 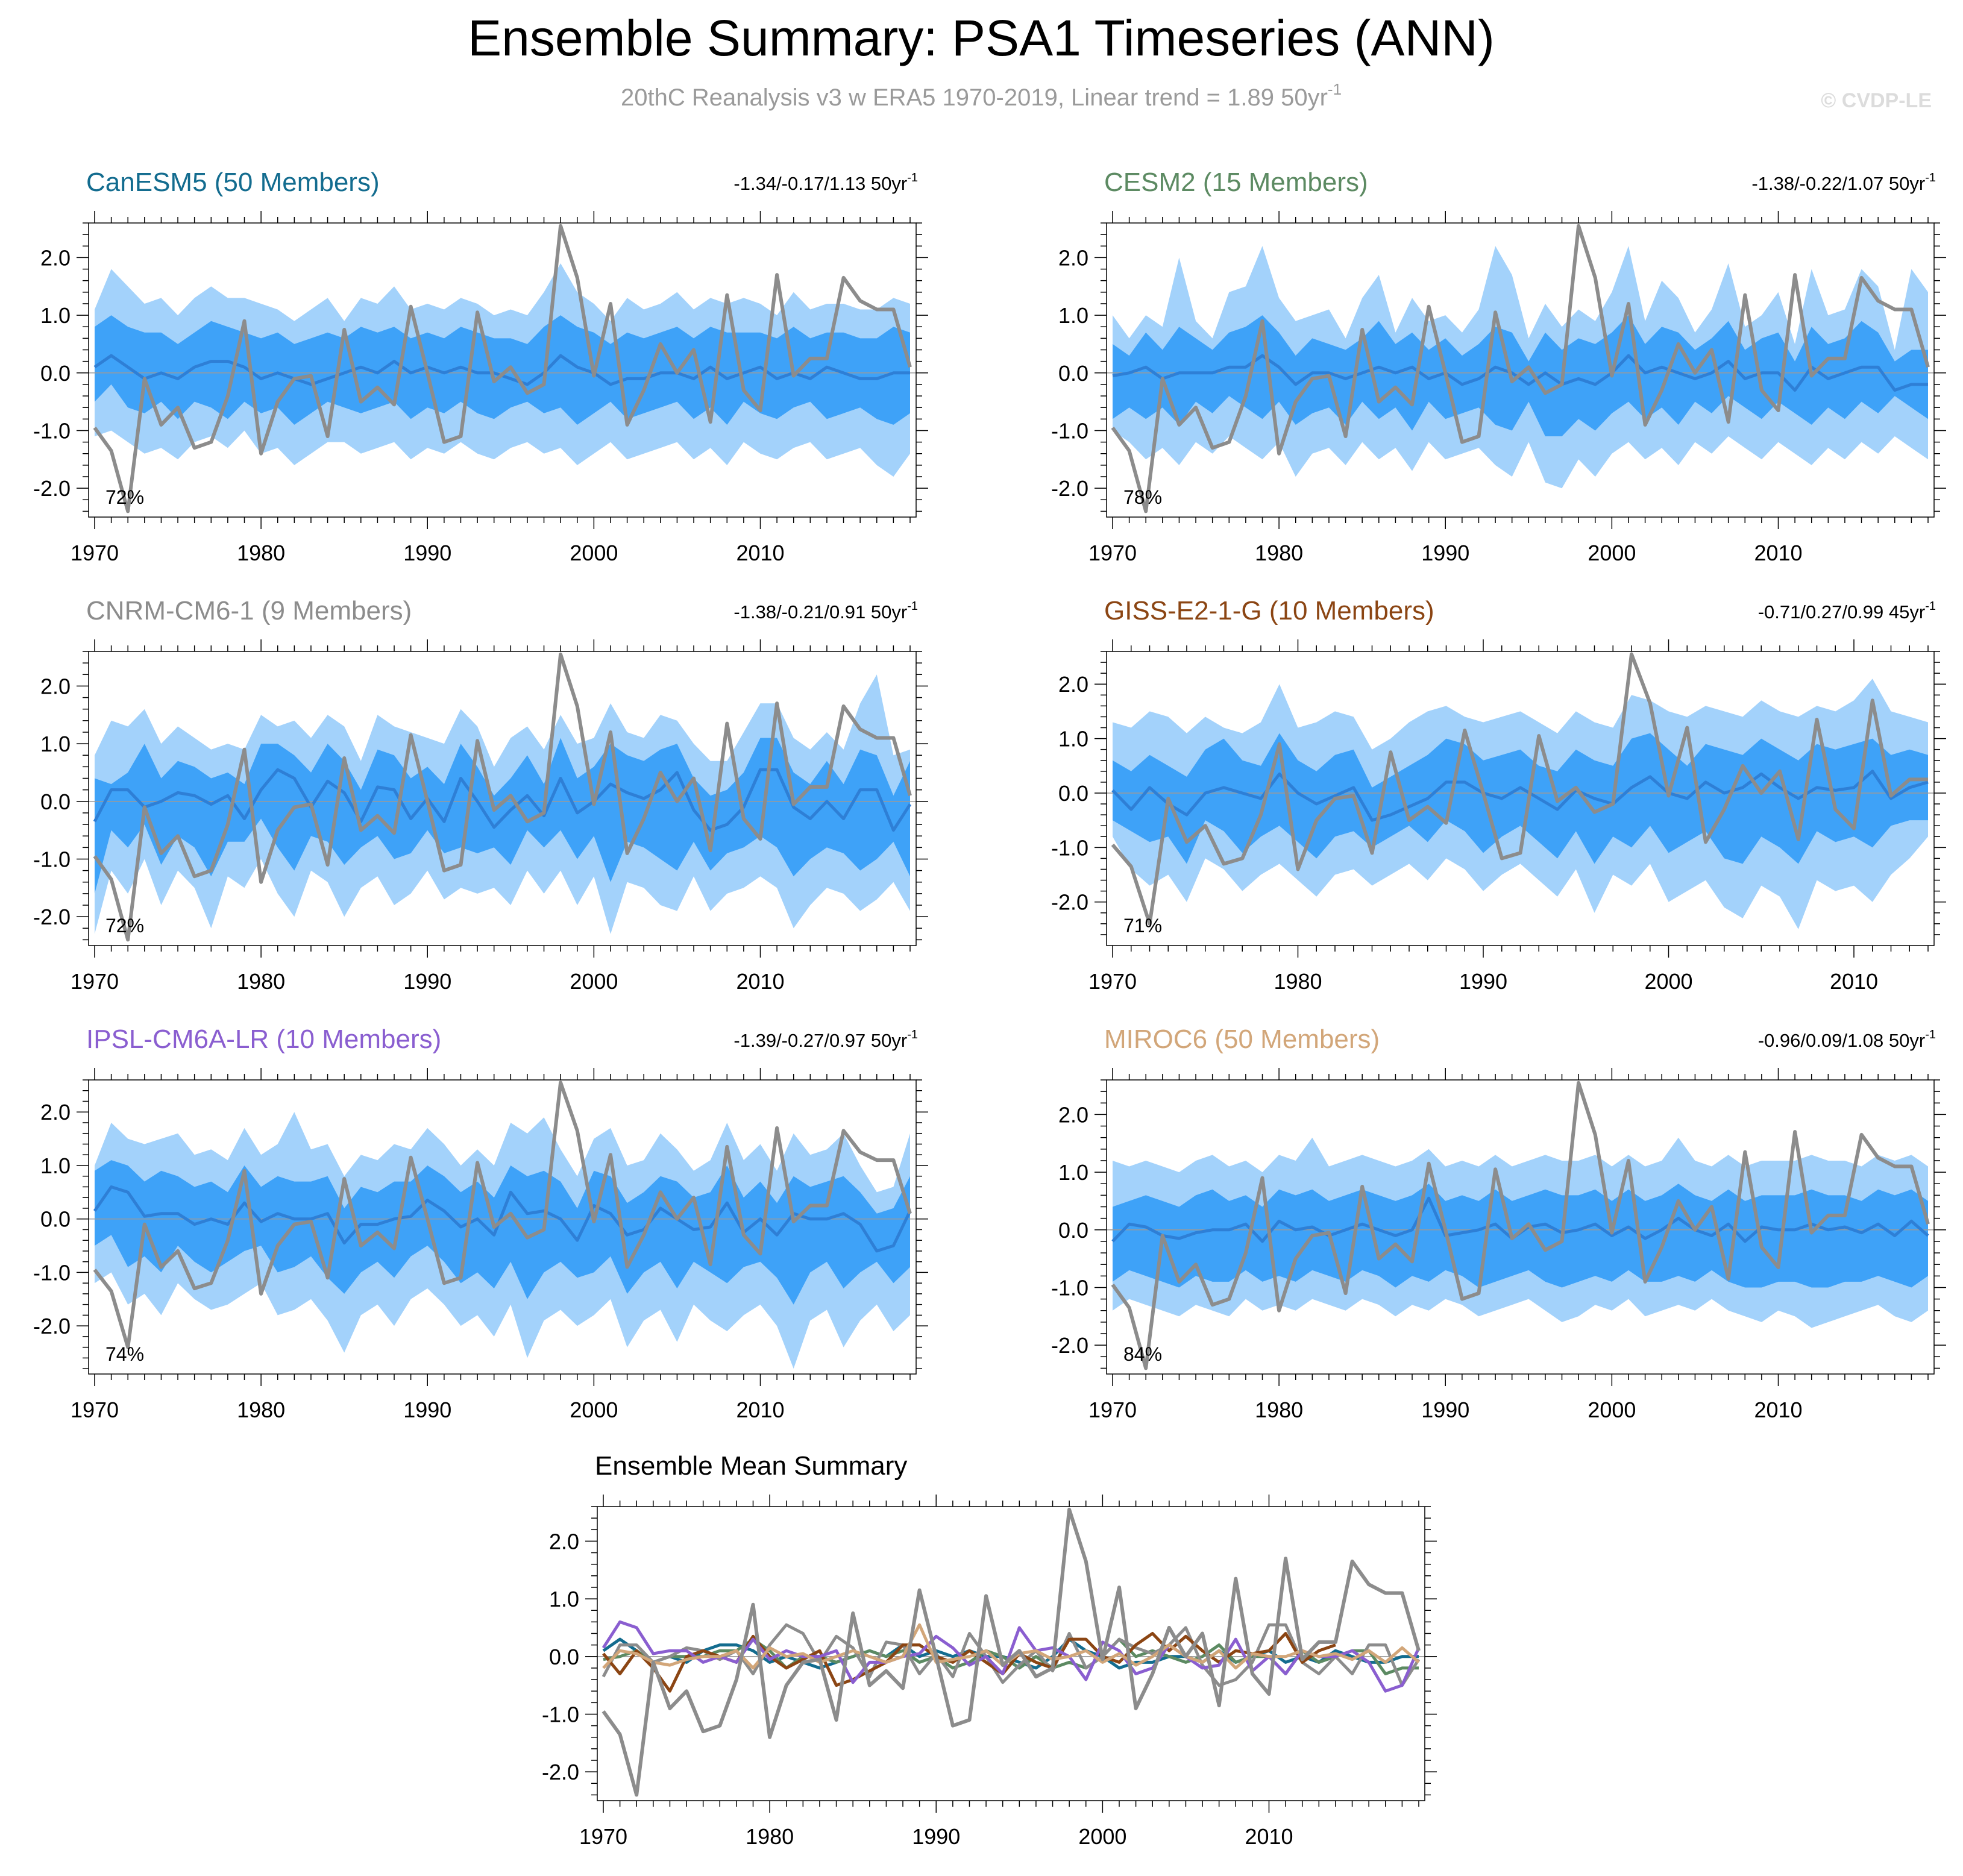 I want to click on figure-title: Ensemble Summary: PSA1 Timeseries (ANN), so click(x=981, y=38).